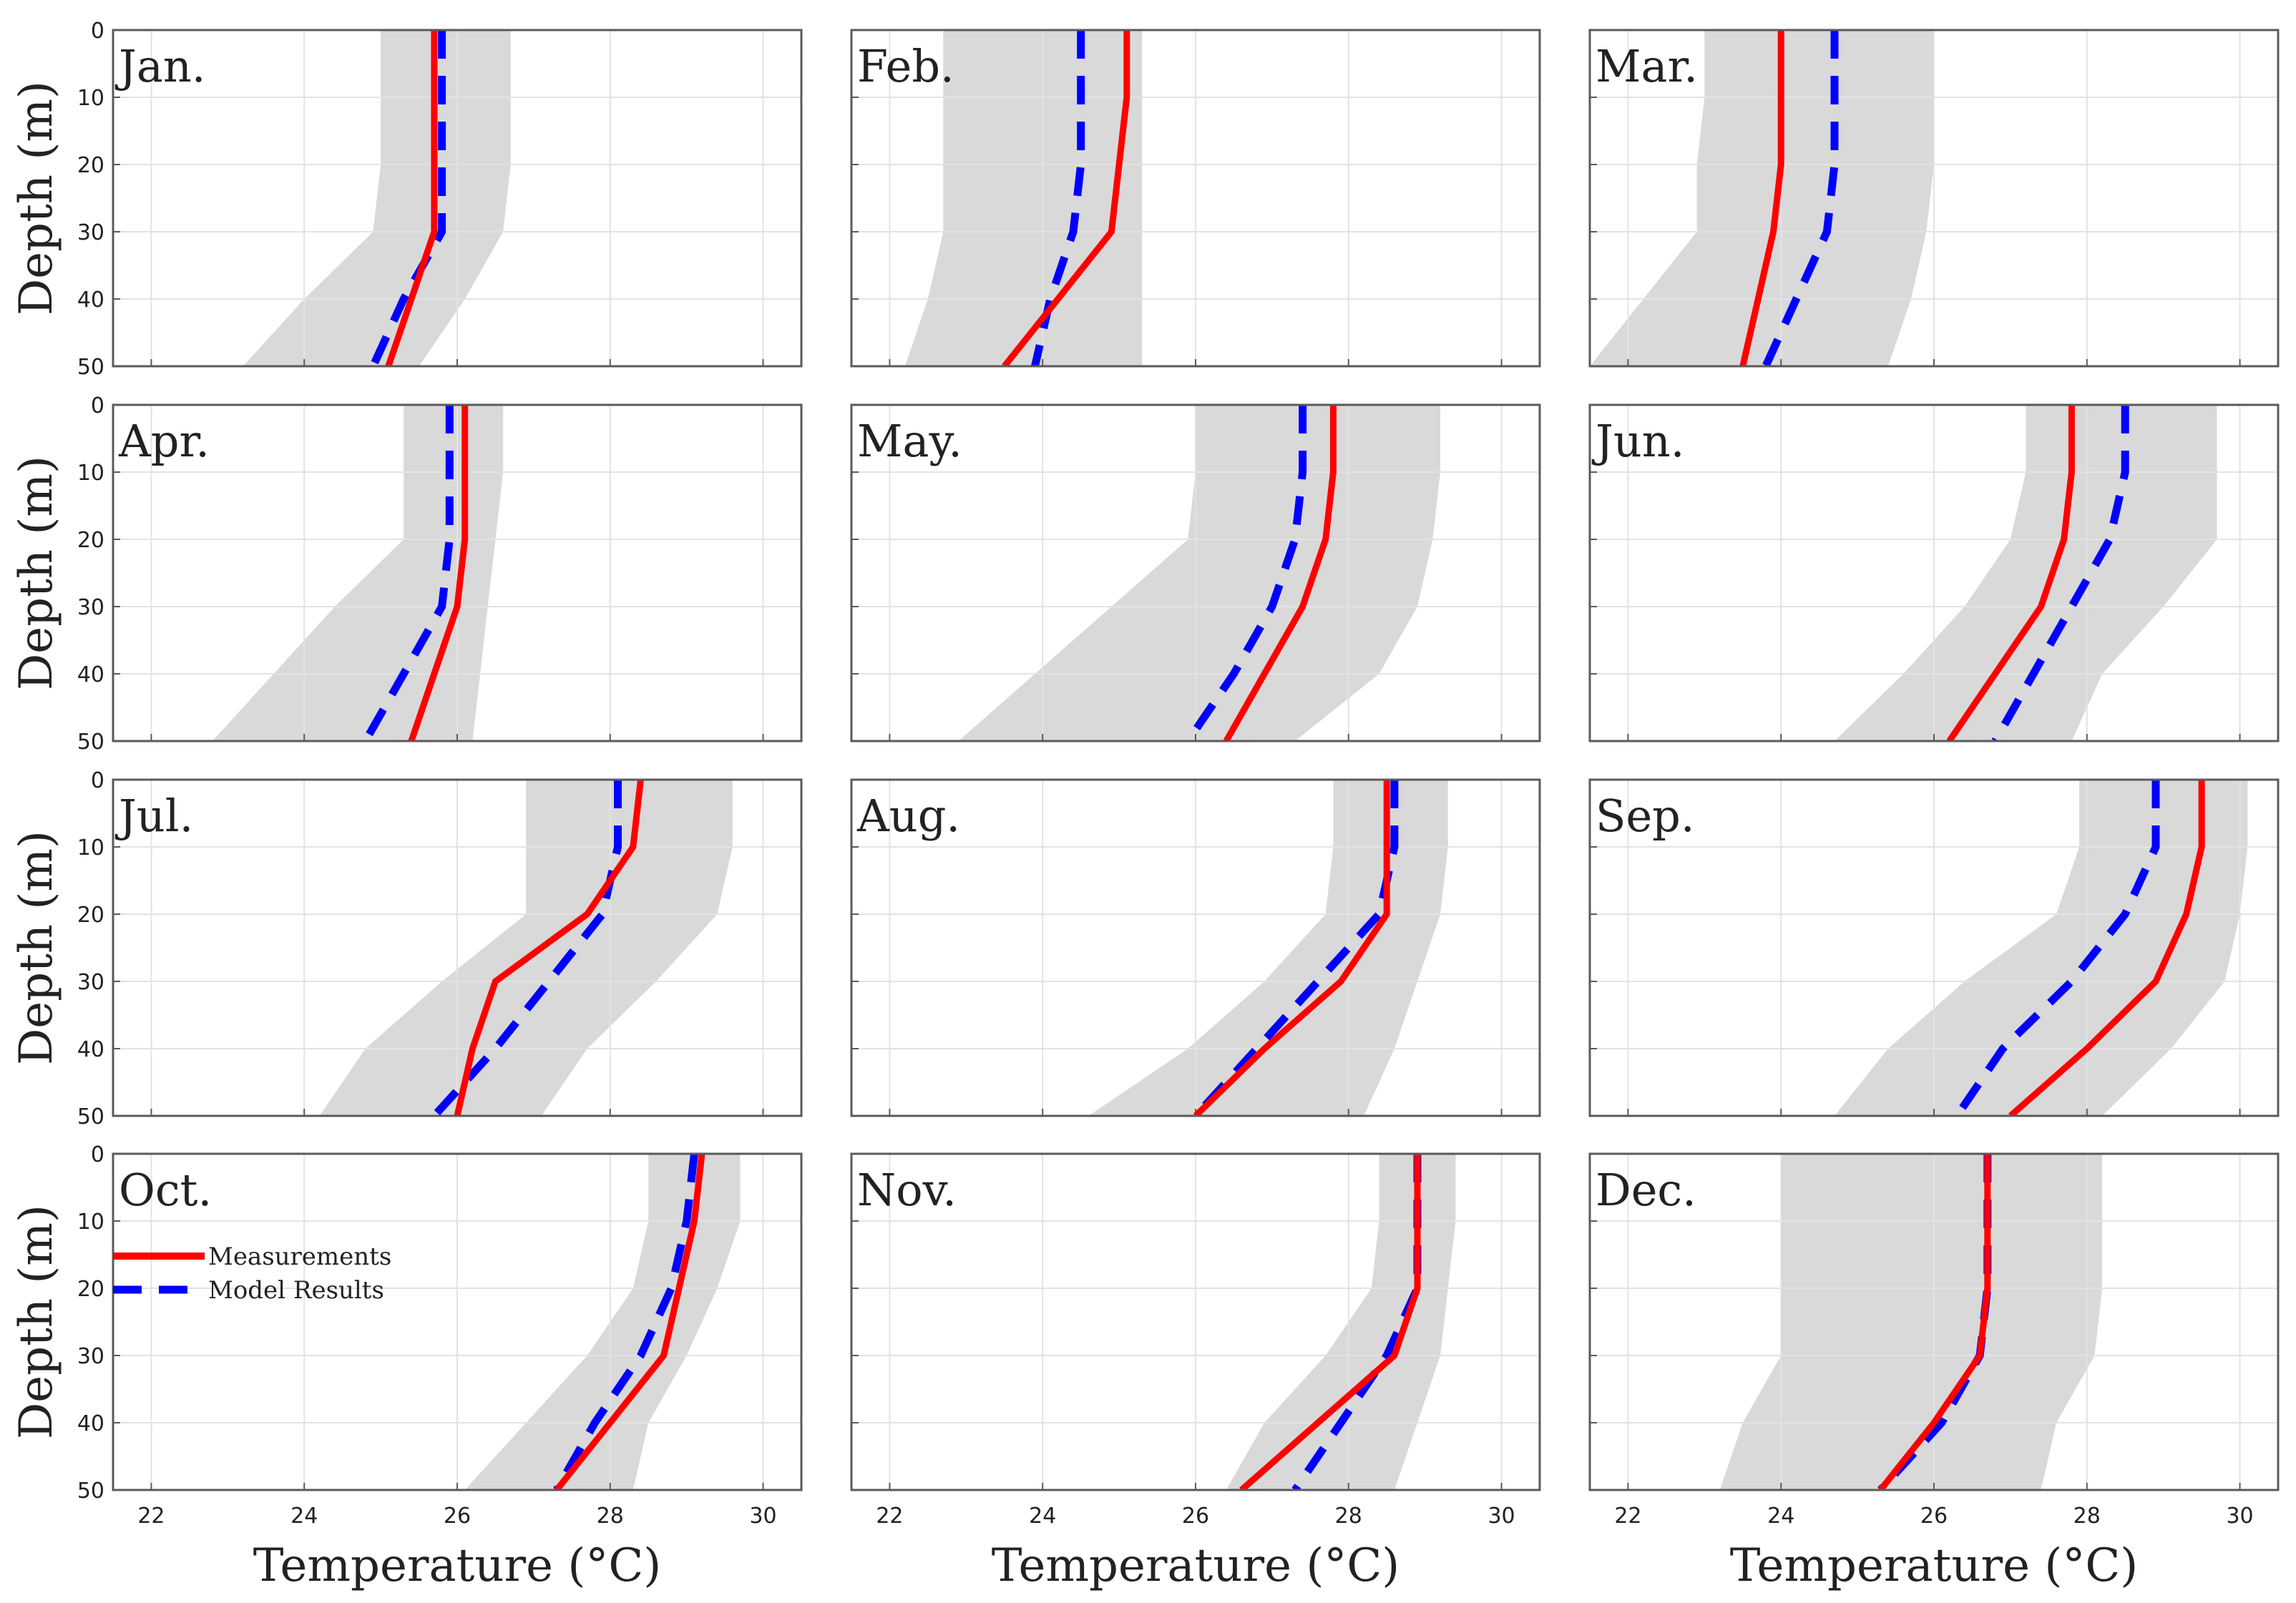  What do you see at coordinates (252, 1273) in the screenshot?
I see `legend: Measurements Model Results` at bounding box center [252, 1273].